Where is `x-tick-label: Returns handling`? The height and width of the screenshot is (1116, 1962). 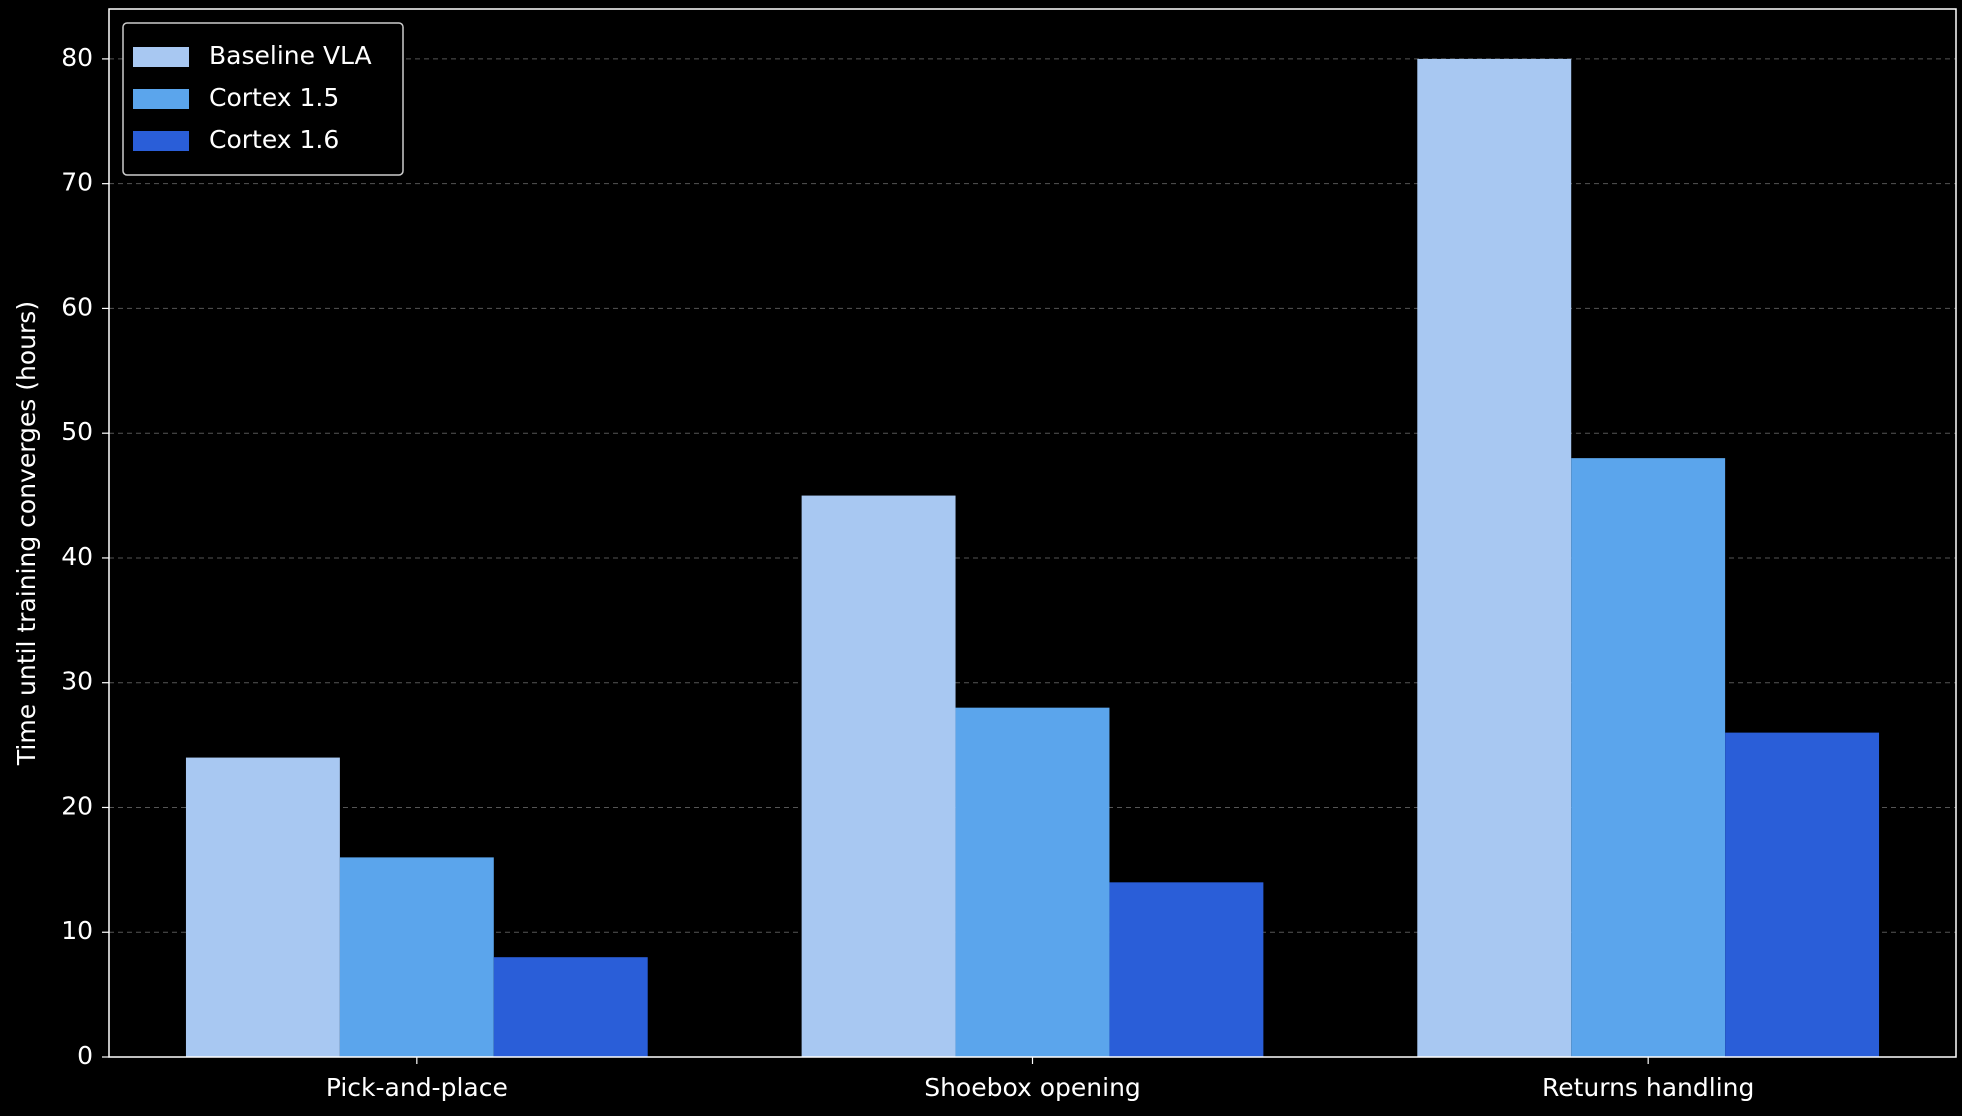 x-tick-label: Returns handling is located at coordinates (1648, 1087).